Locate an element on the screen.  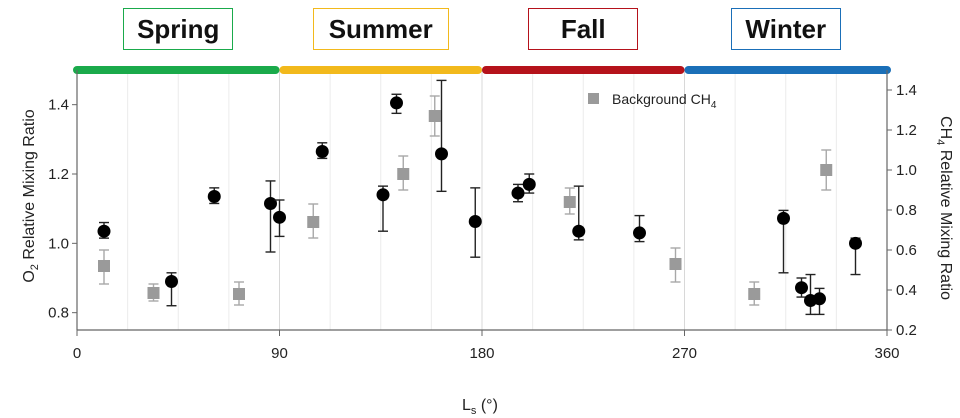
y-right-tick-label: 0.4 is located at coordinates (906, 290).